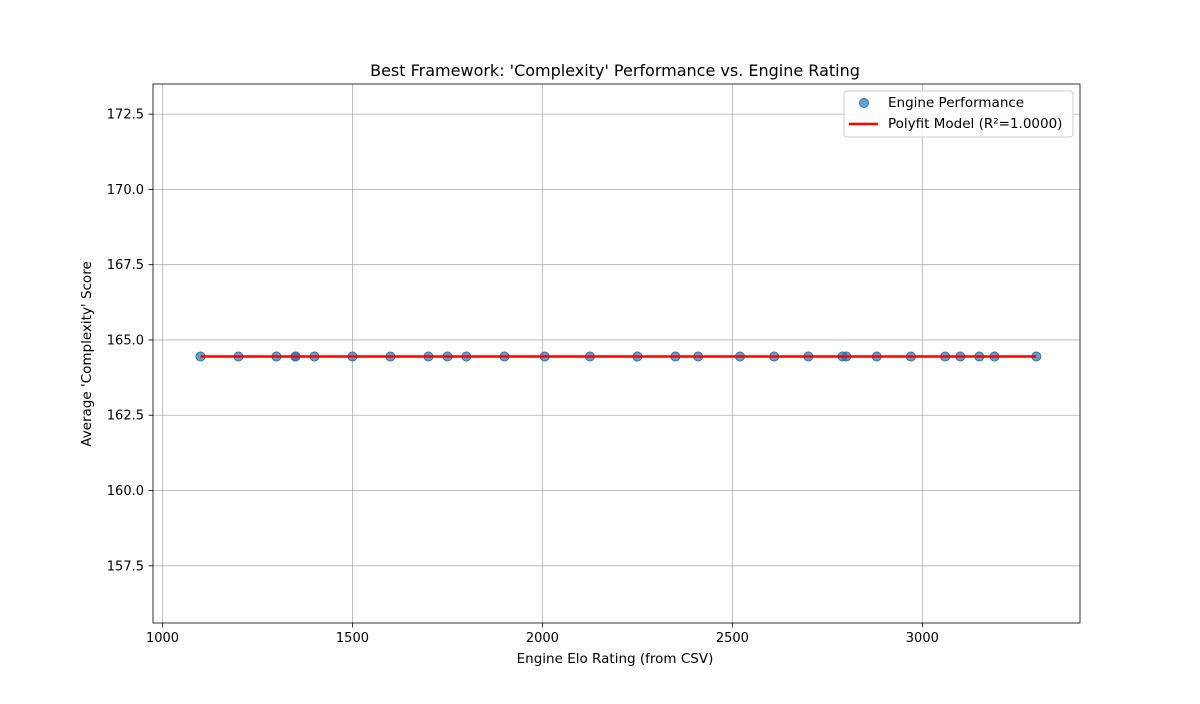  What do you see at coordinates (922, 638) in the screenshot?
I see `x-tick-label-4: 3000` at bounding box center [922, 638].